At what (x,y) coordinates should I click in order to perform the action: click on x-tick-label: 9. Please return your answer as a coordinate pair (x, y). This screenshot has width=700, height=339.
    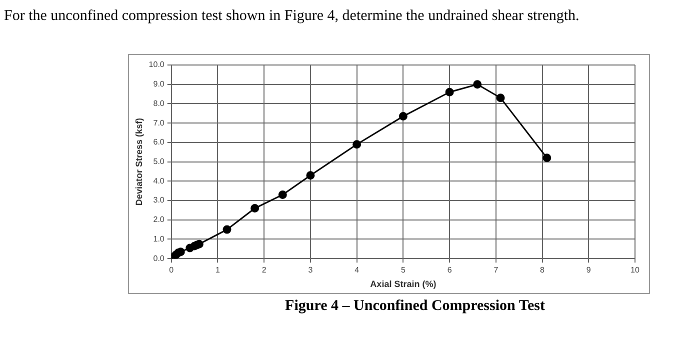
    Looking at the image, I should click on (589, 270).